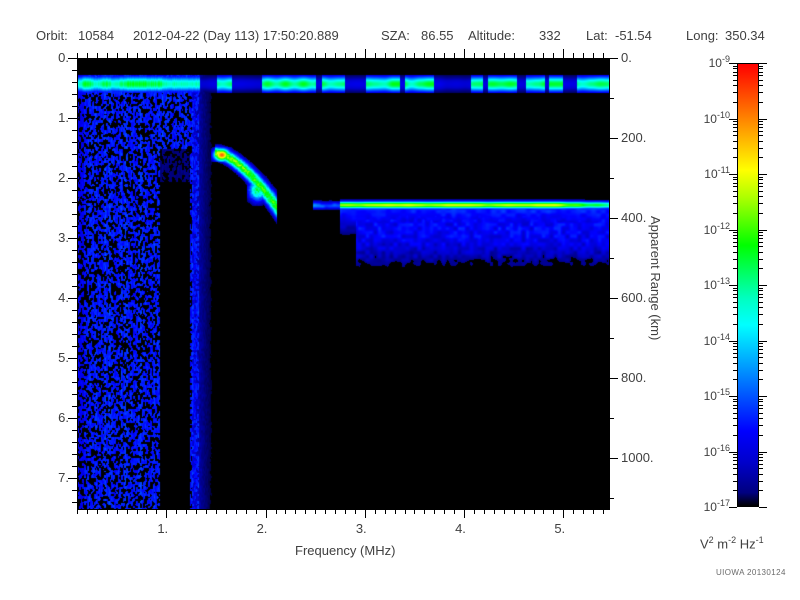  I want to click on colorbar-tick-label: 10-17, so click(716, 506).